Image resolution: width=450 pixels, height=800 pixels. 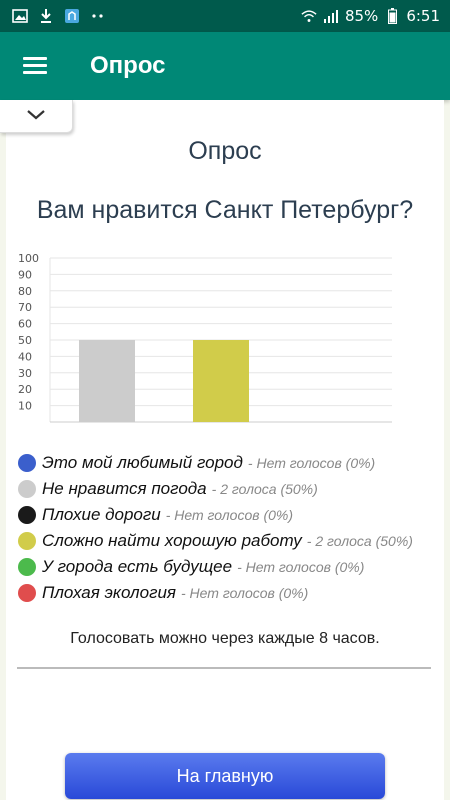 I want to click on menu-icon, so click(x=35, y=66).